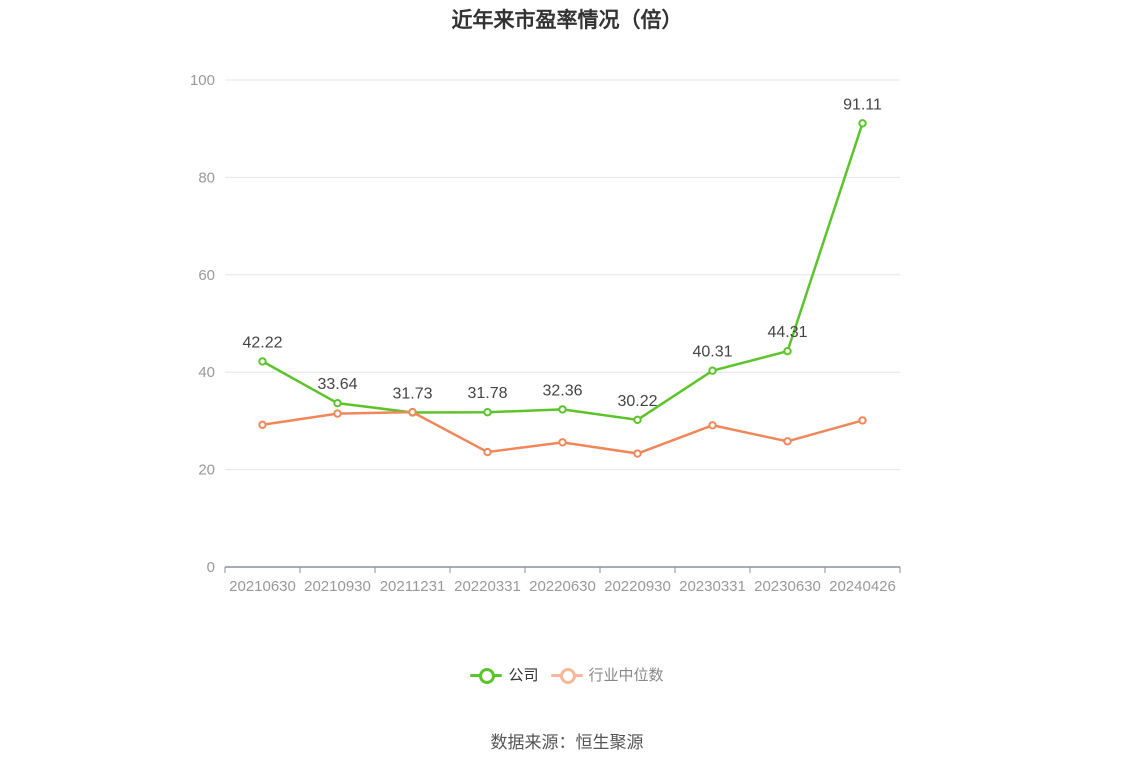 This screenshot has width=1134, height=766. I want to click on x-tick-label: 20220331, so click(487, 586).